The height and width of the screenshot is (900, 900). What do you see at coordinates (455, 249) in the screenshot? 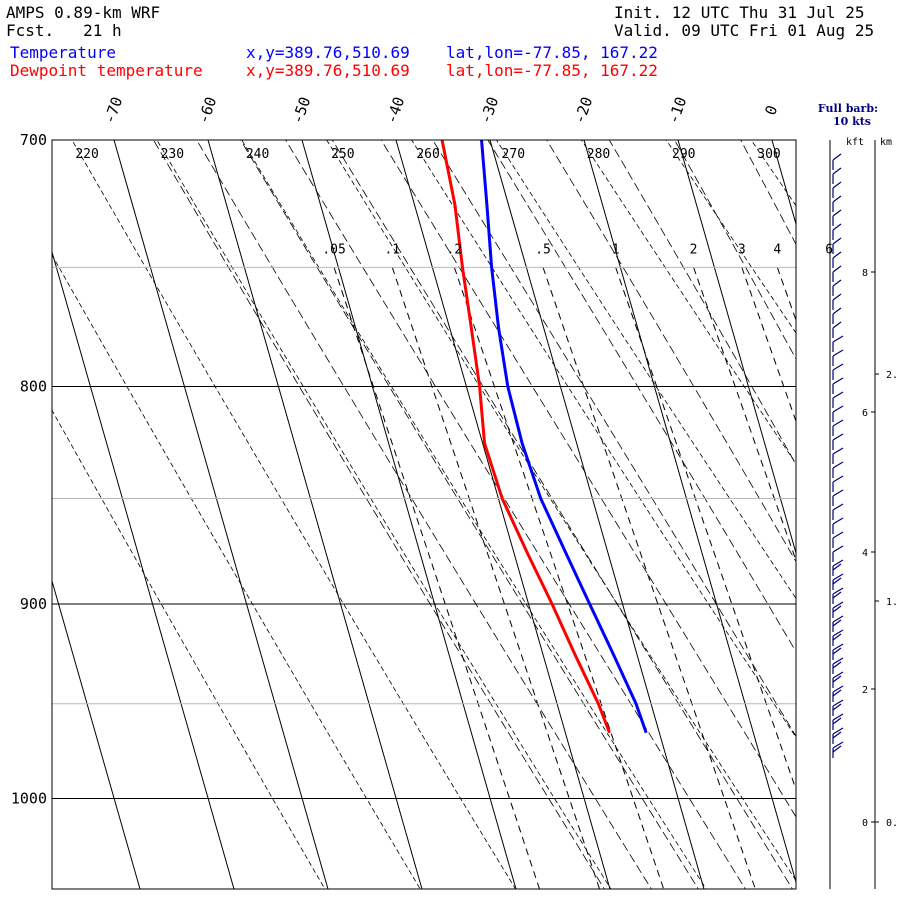
I see `mixing-ratio-label: .2` at bounding box center [455, 249].